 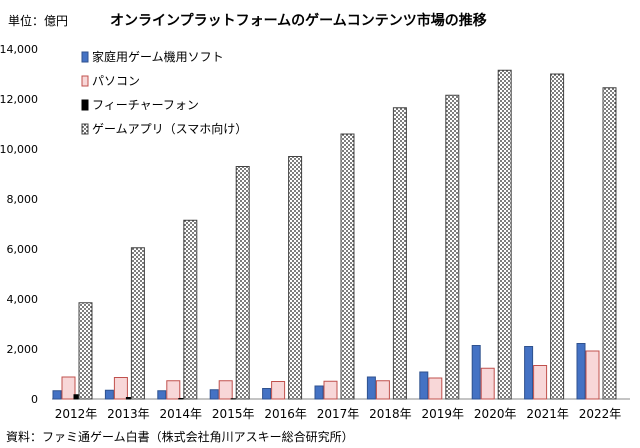 What do you see at coordinates (116, 81) in the screenshot?
I see `legend-label-pc: パソコン` at bounding box center [116, 81].